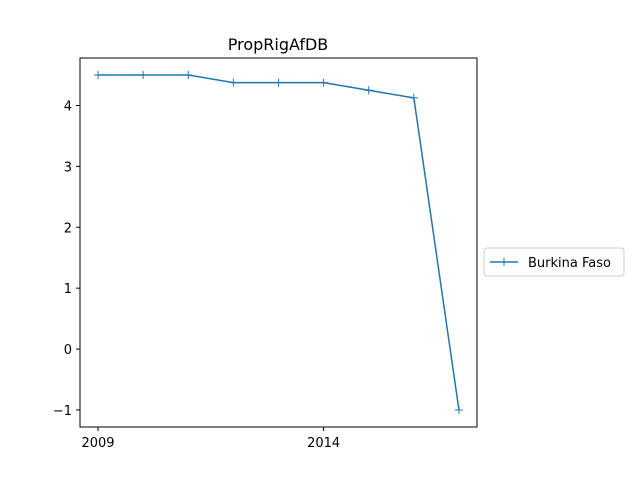 This screenshot has height=480, width=640. I want to click on y-tick-label: 1, so click(68, 289).